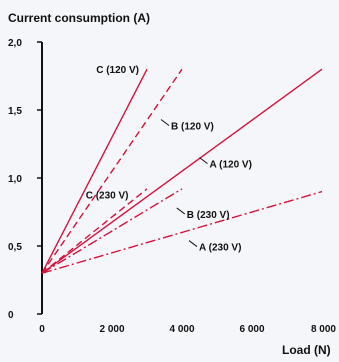 The image size is (339, 362). I want to click on series-label: C (120 V), so click(117, 70).